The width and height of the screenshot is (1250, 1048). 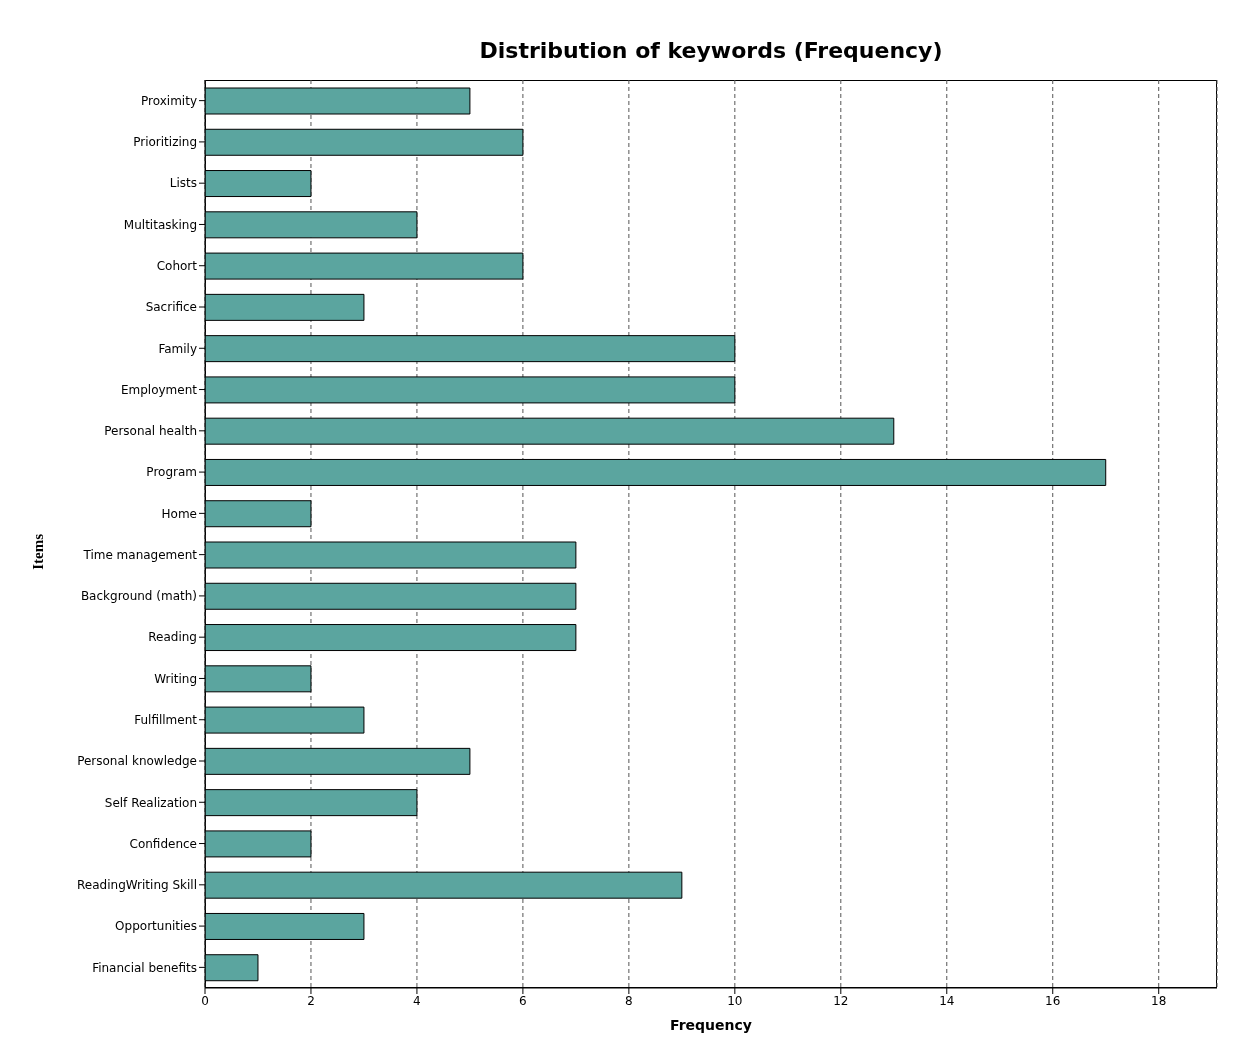 What do you see at coordinates (150, 431) in the screenshot?
I see `y-tick-label: Personal health` at bounding box center [150, 431].